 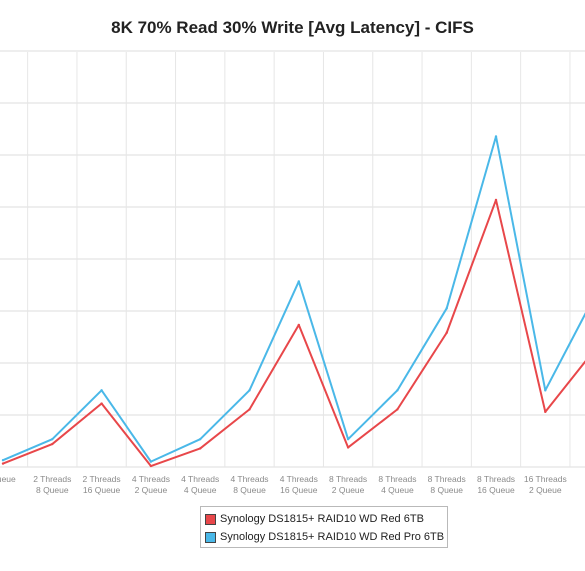 I want to click on x-tick-label-1-0: 2 Threads, so click(x=52, y=479).